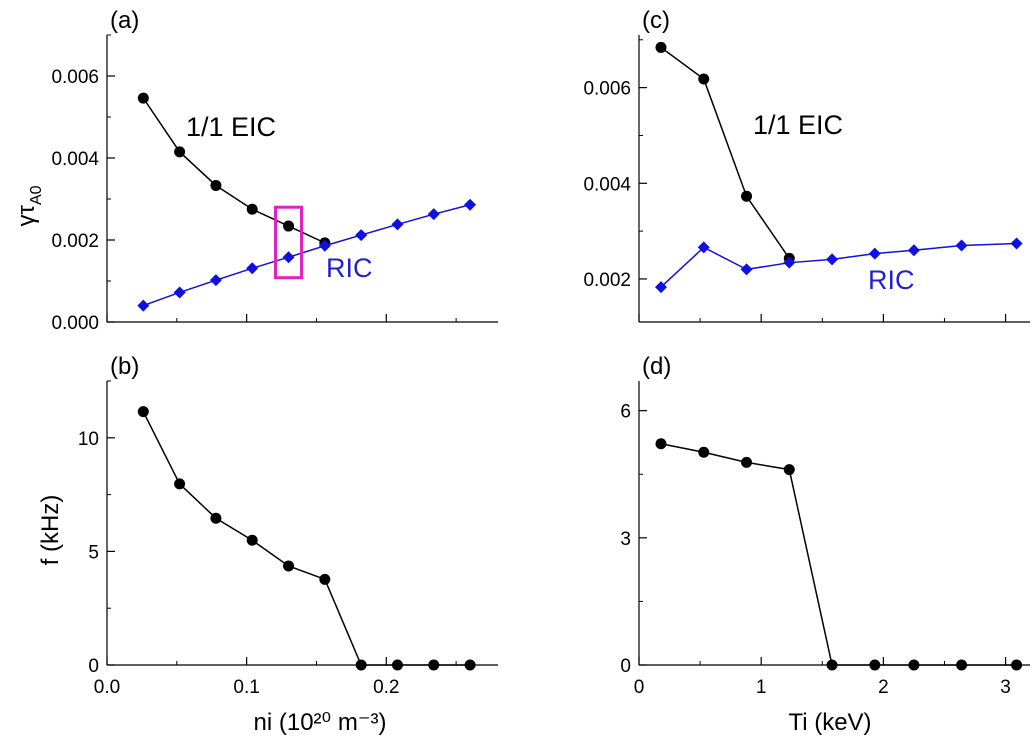 This screenshot has width=1033, height=747. I want to click on y-axis-title-sub: A0, so click(36, 195).